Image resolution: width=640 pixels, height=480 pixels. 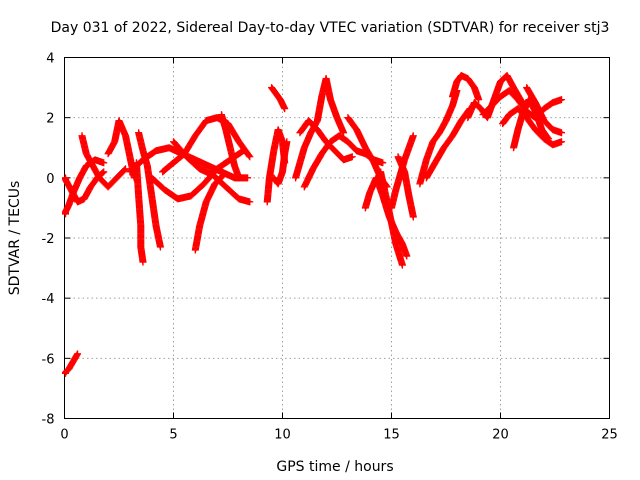 What do you see at coordinates (48, 239) in the screenshot?
I see `y-tick-label: -2` at bounding box center [48, 239].